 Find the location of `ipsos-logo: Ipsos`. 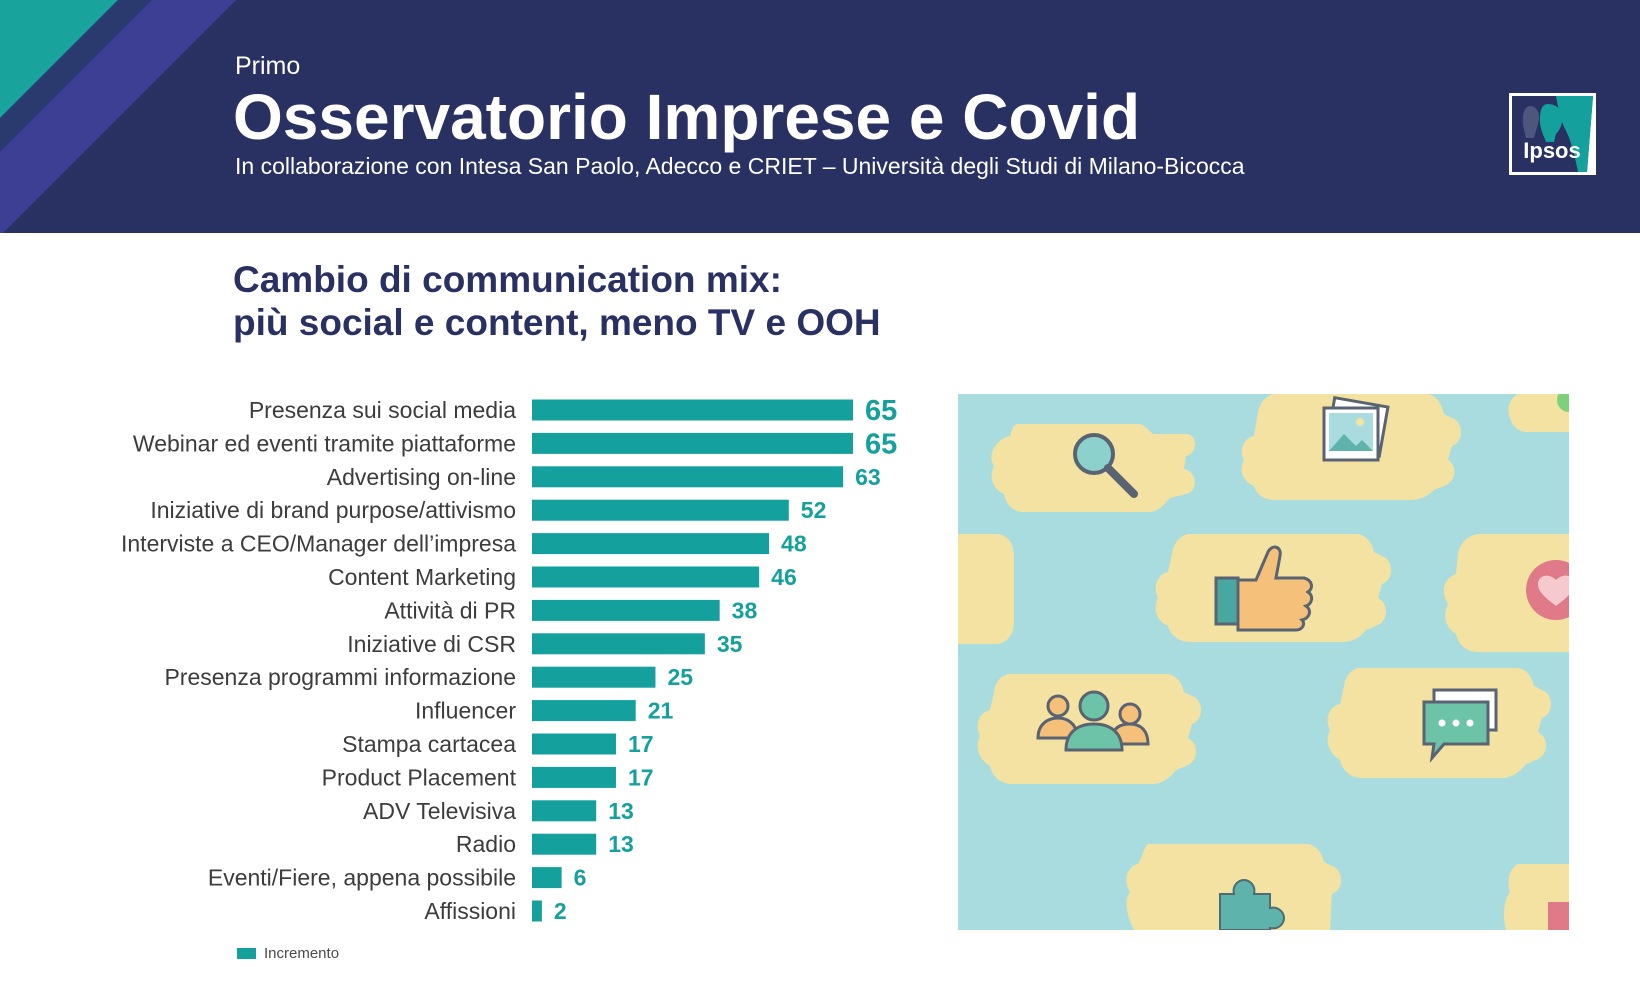

ipsos-logo: Ipsos is located at coordinates (1552, 134).